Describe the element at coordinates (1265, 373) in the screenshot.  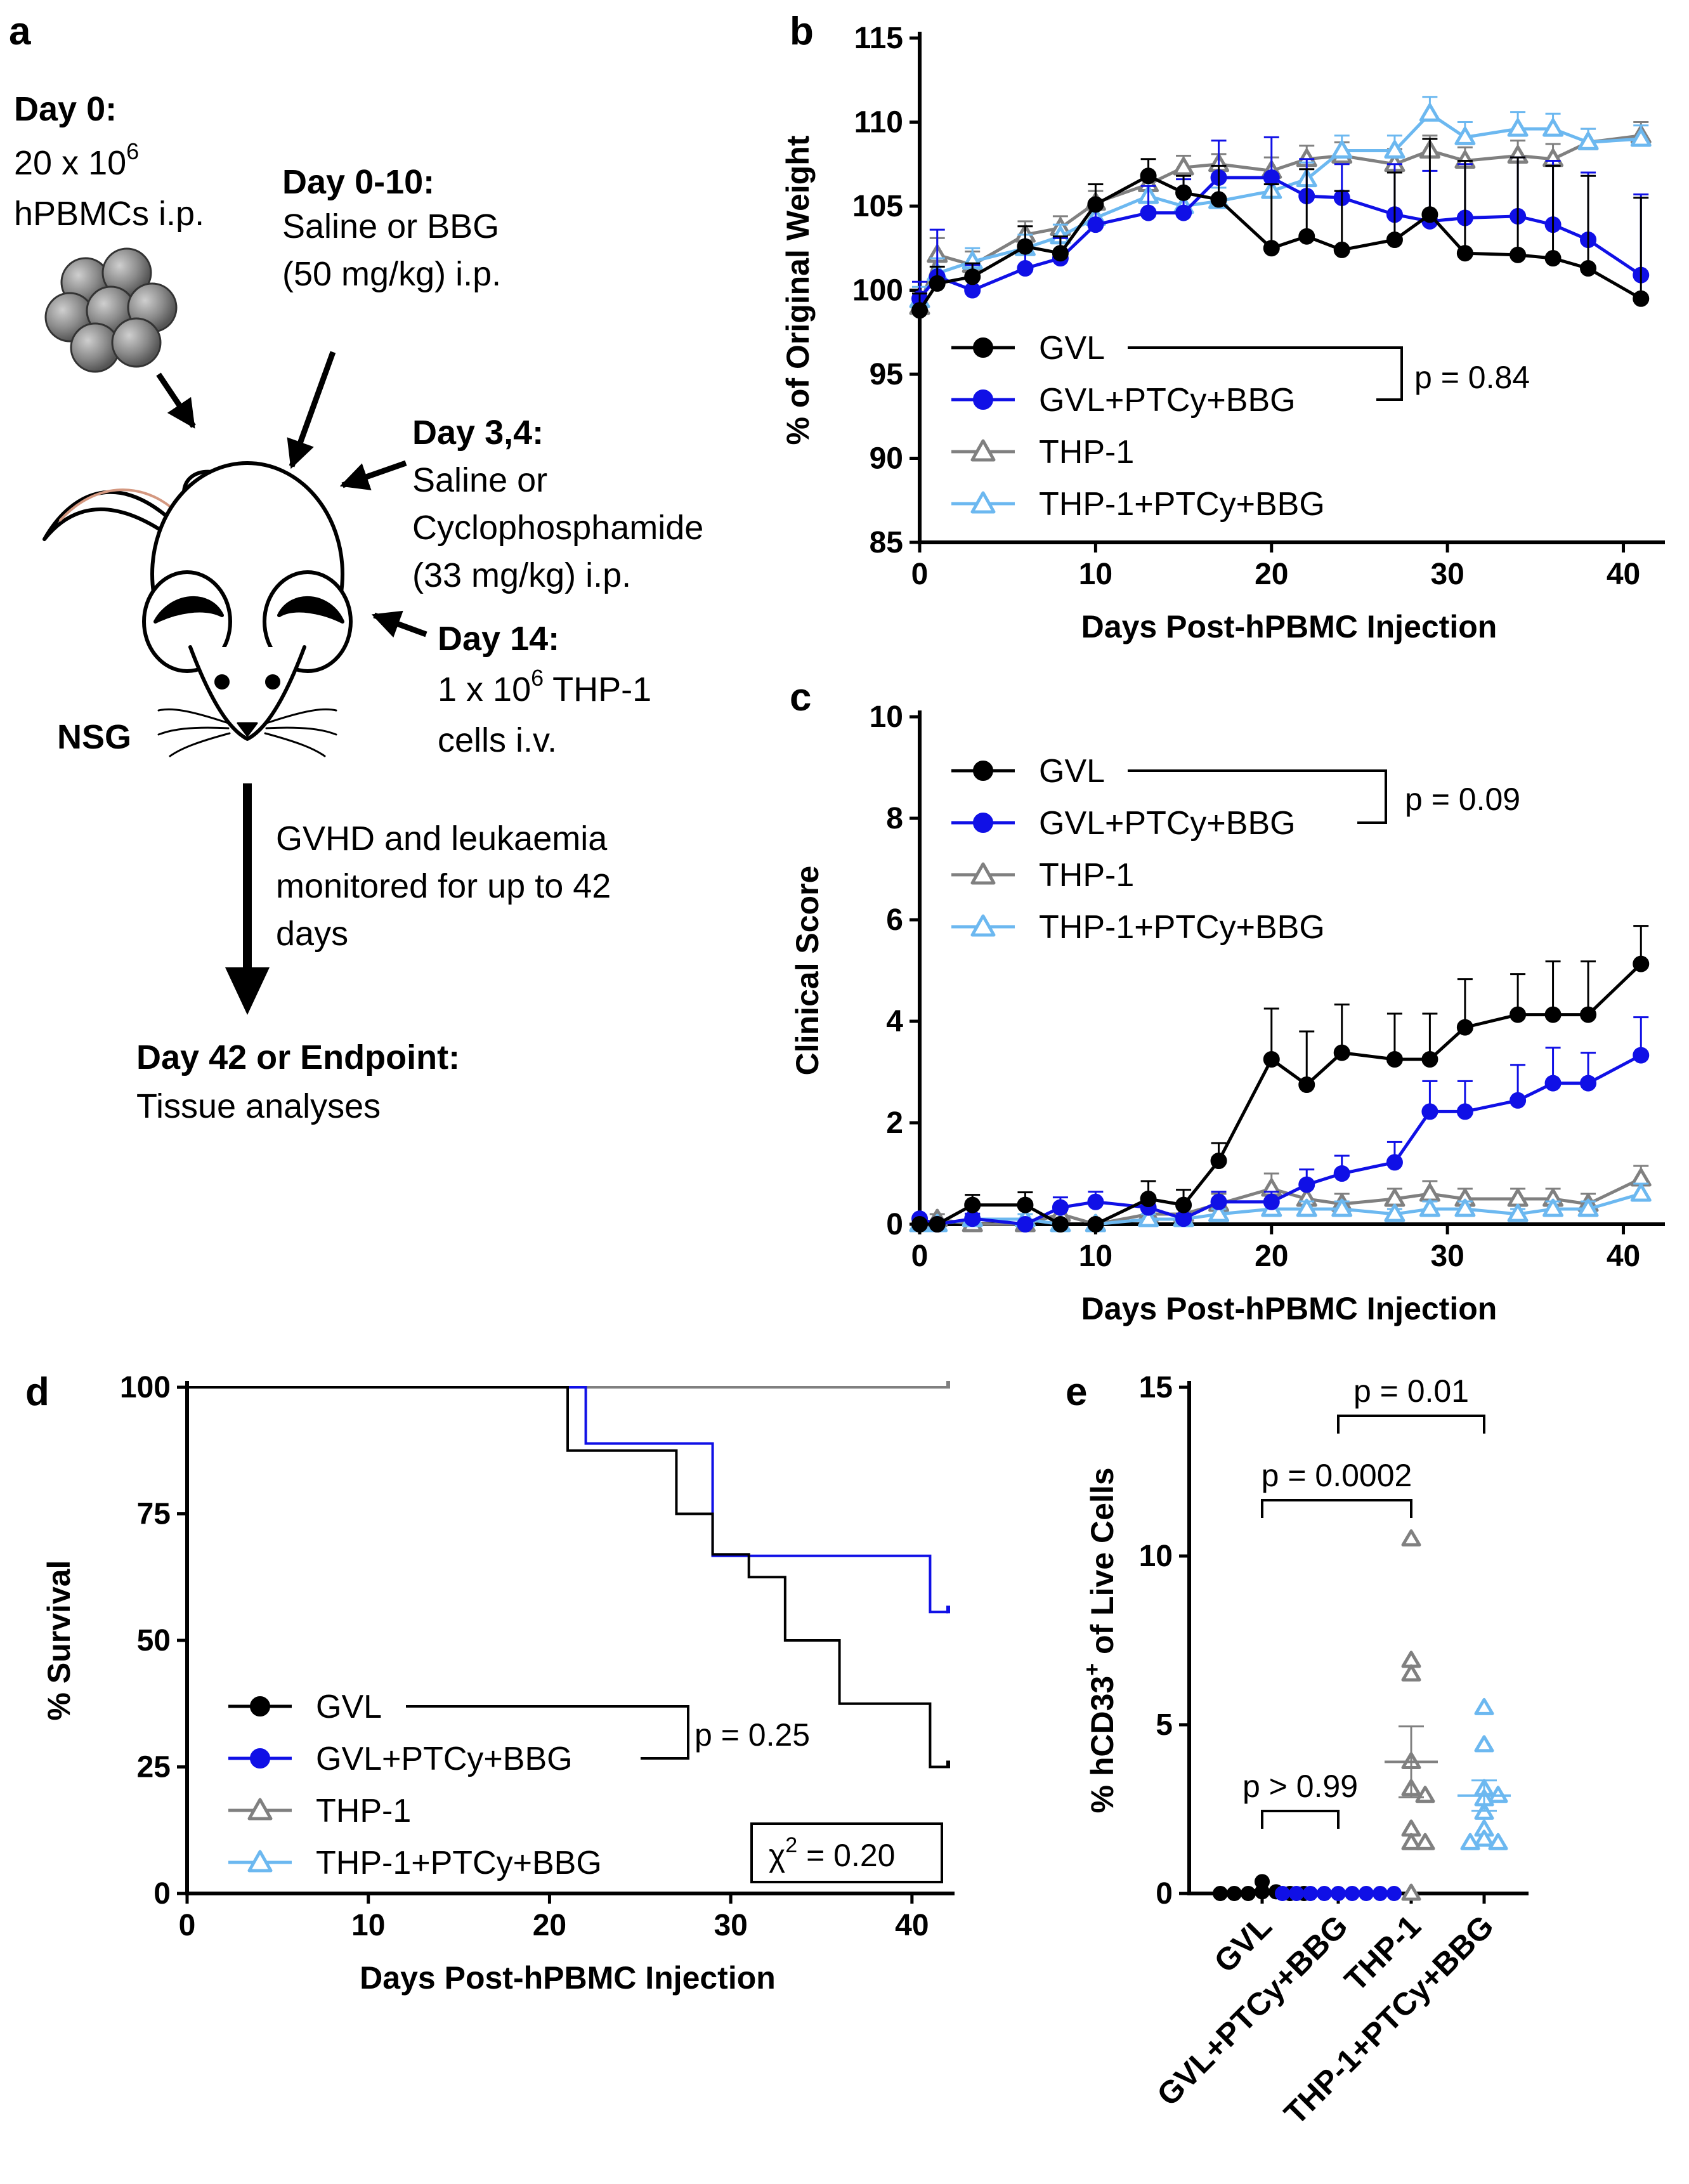
I see `b-pvalue-bracket` at that location.